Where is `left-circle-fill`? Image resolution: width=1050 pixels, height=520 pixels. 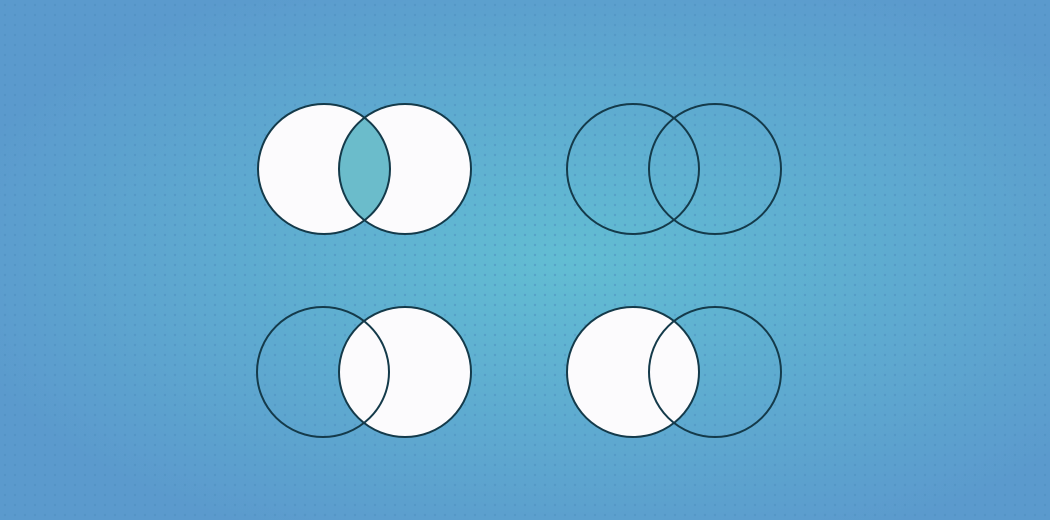 left-circle-fill is located at coordinates (633, 372).